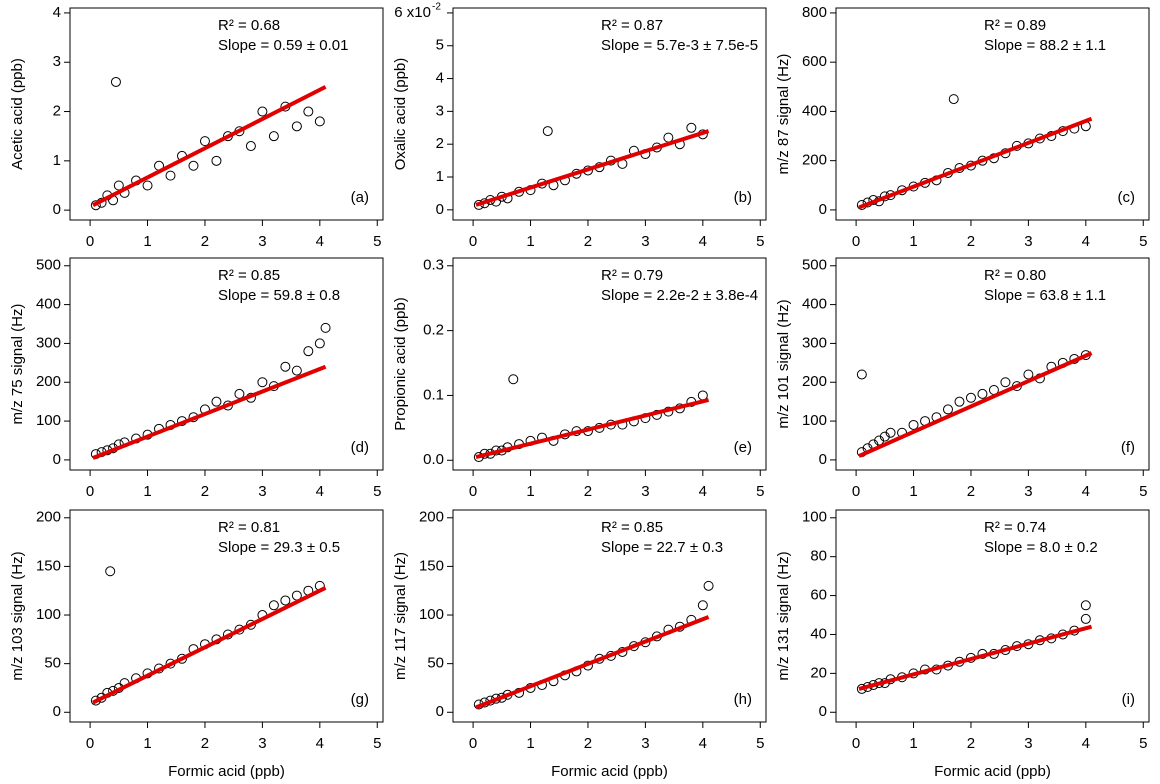 The height and width of the screenshot is (784, 1160). Describe the element at coordinates (818, 633) in the screenshot. I see `y-tick-label: 40` at that location.